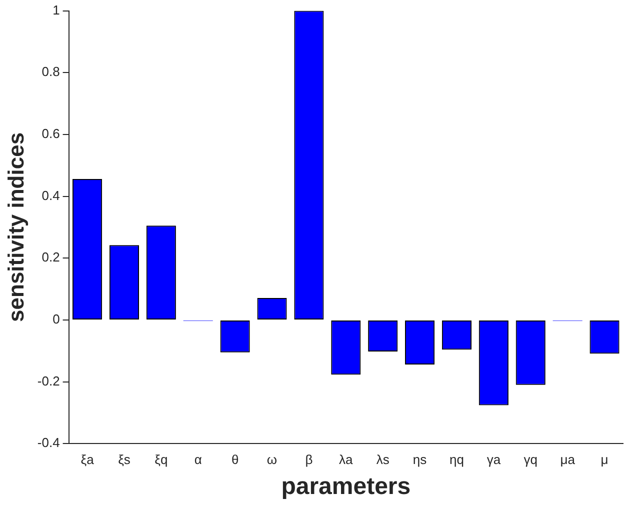 The height and width of the screenshot is (506, 625). Describe the element at coordinates (51, 134) in the screenshot. I see `y-tick-label: 0.6` at that location.